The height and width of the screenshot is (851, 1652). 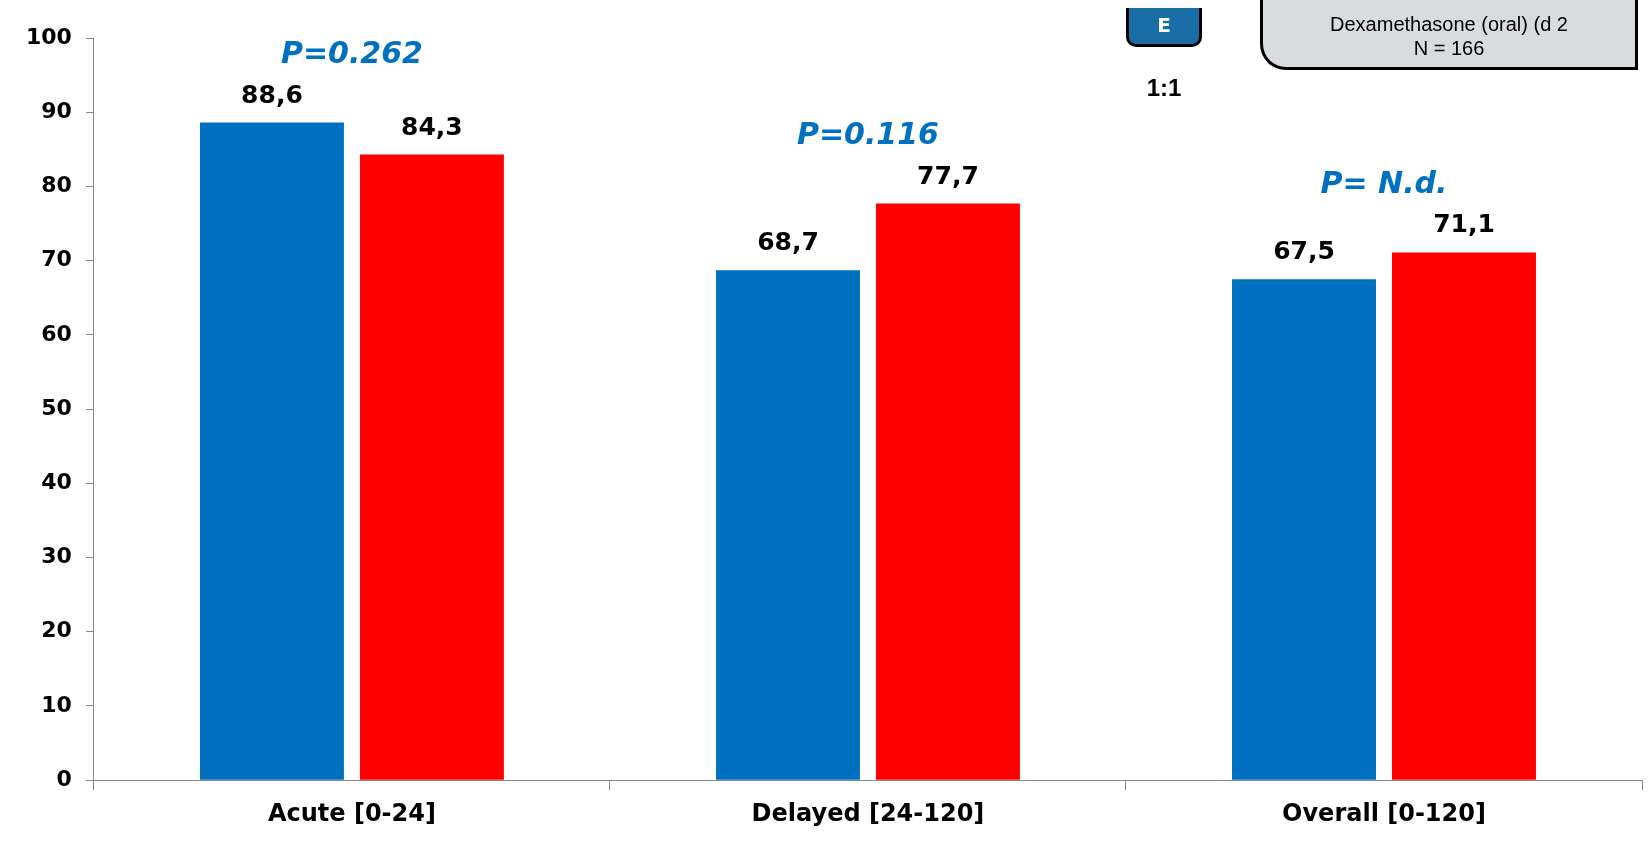 What do you see at coordinates (1304, 251) in the screenshot?
I see `data-label: 67,5` at bounding box center [1304, 251].